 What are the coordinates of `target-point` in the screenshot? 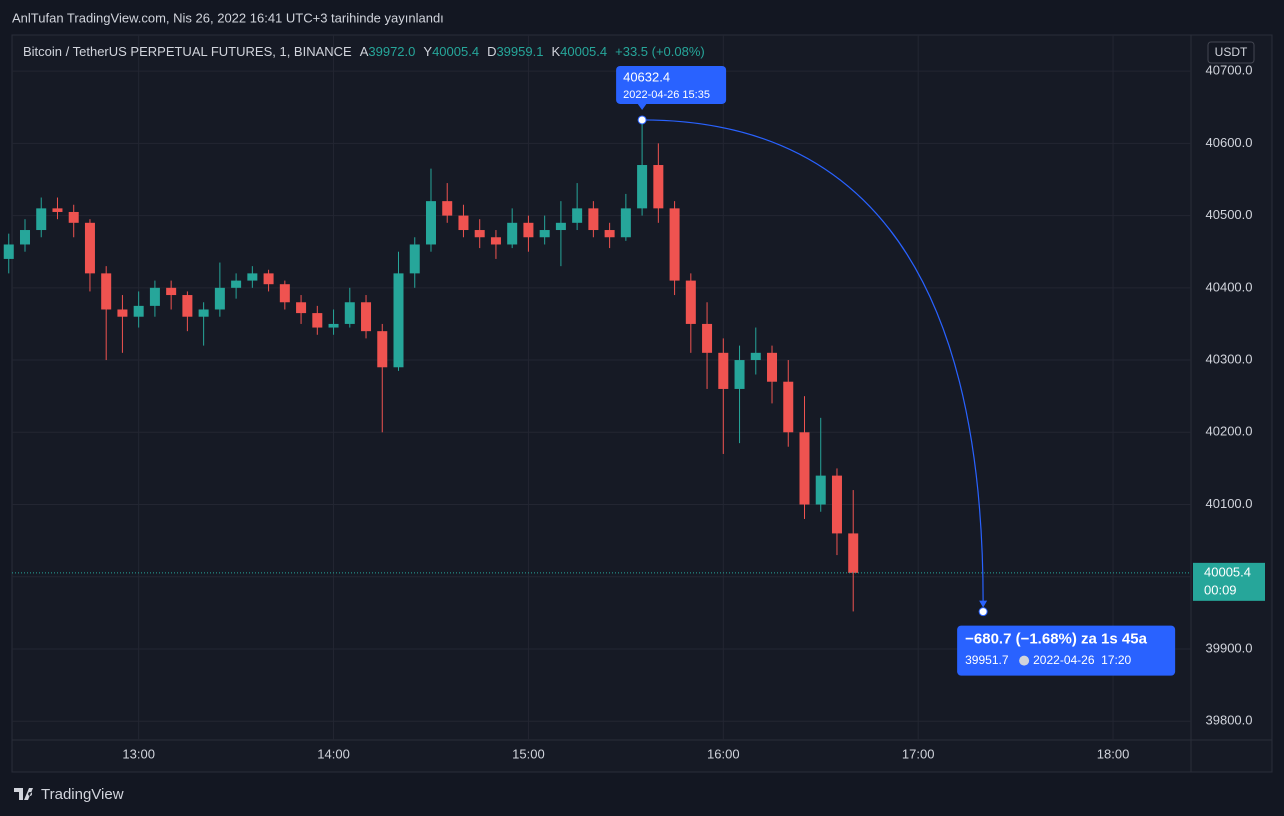 It's located at (983, 612).